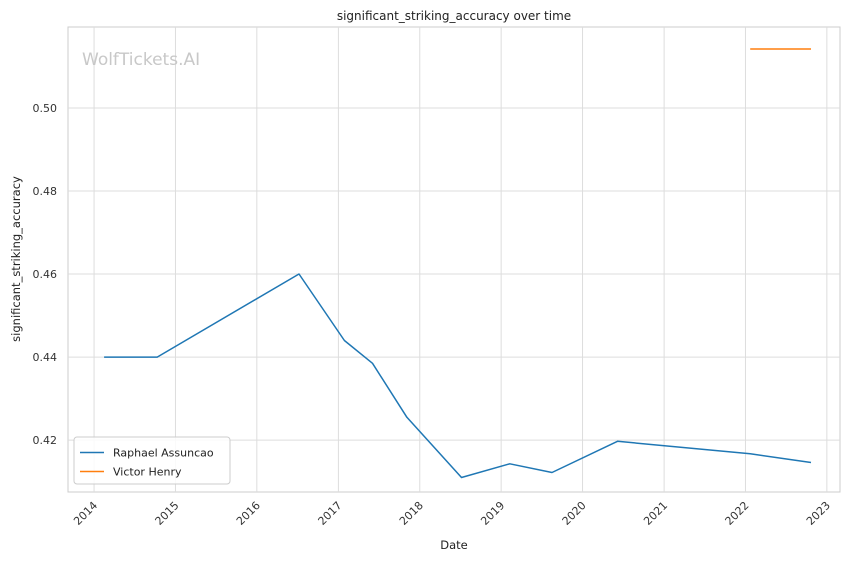  I want to click on x-axis-title: Date, so click(454, 545).